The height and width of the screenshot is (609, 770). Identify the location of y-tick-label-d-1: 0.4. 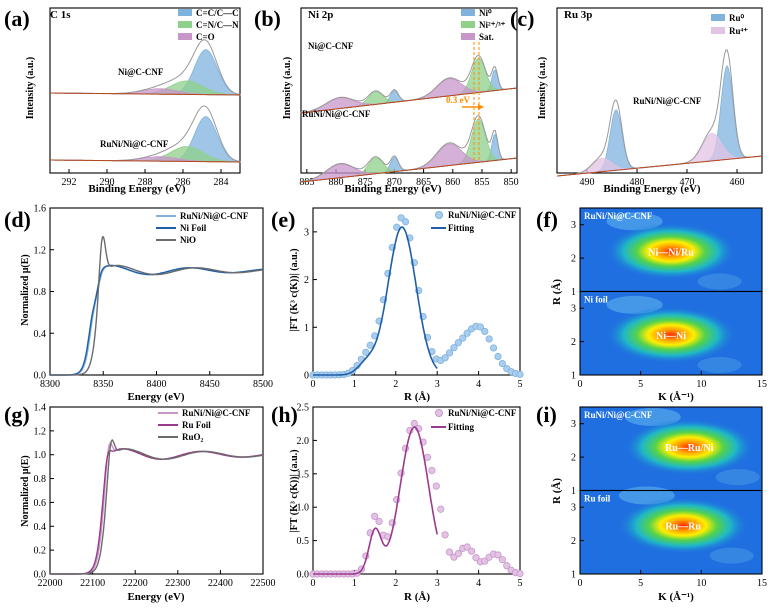
(40, 334).